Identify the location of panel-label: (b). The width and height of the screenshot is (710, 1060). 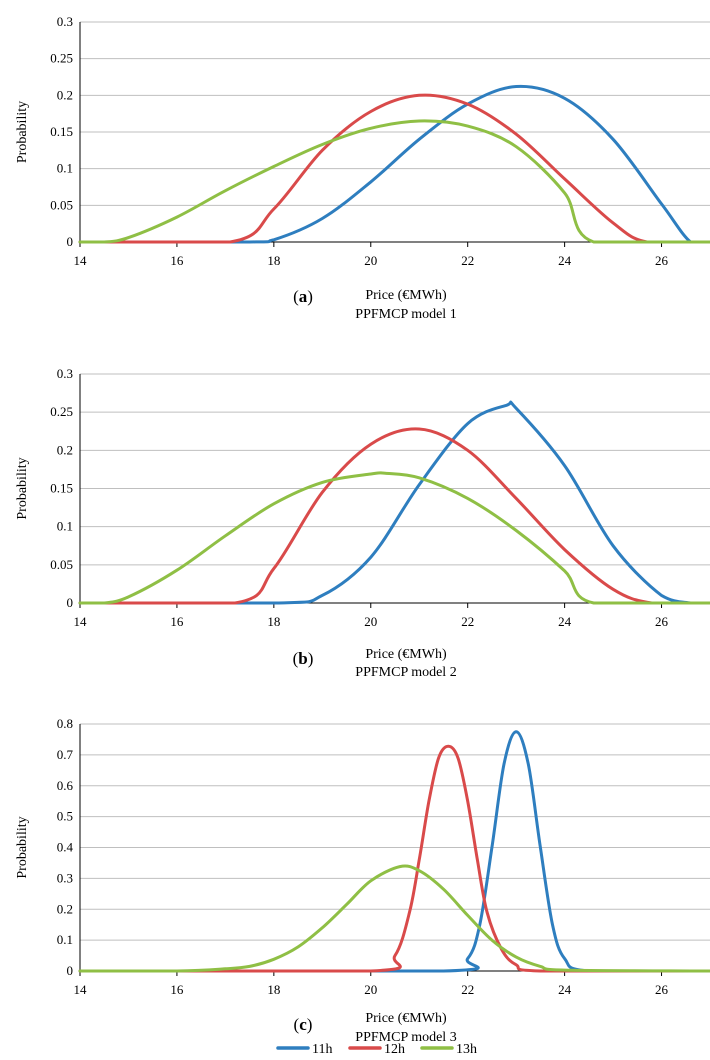
(303, 658).